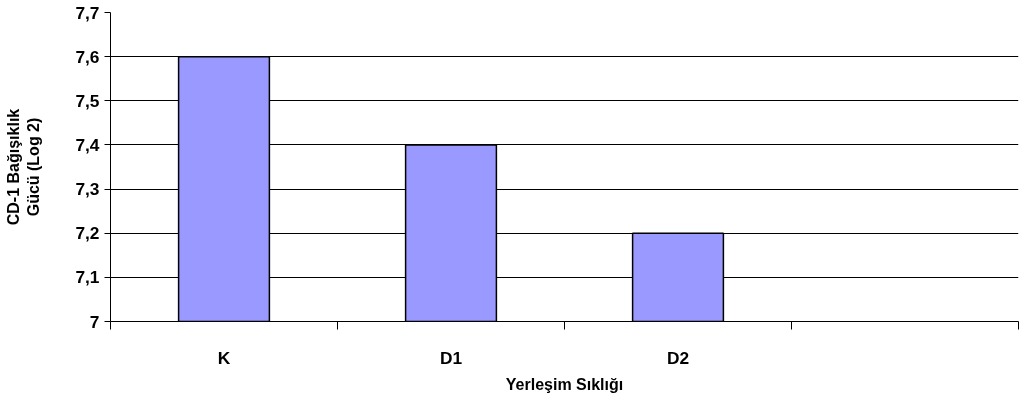  I want to click on y-tick-label: 7,7, so click(87, 12).